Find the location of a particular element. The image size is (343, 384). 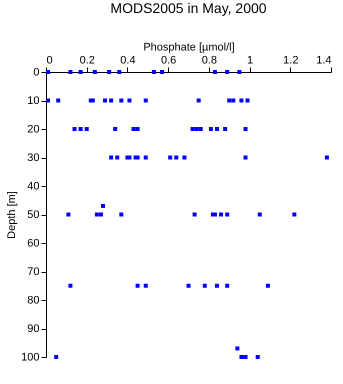

x-tick-label: 1 is located at coordinates (250, 60).